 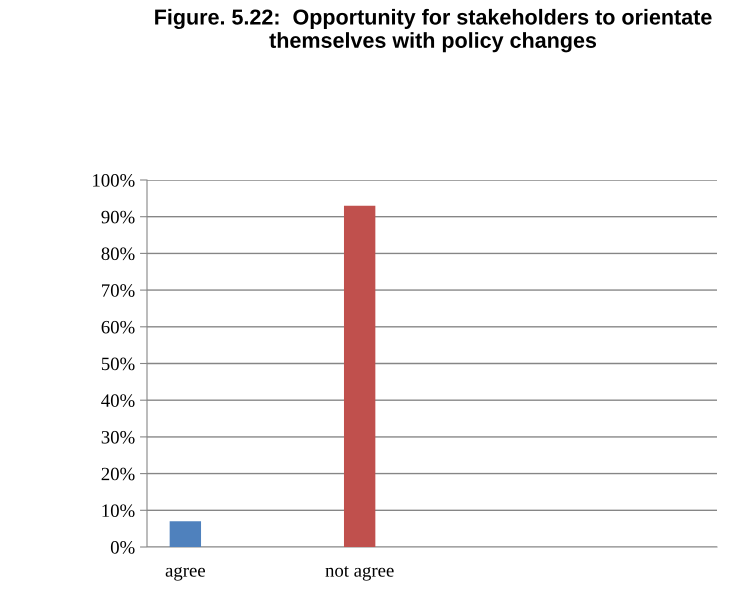 I want to click on y-tick-label: 100%, so click(x=114, y=180).